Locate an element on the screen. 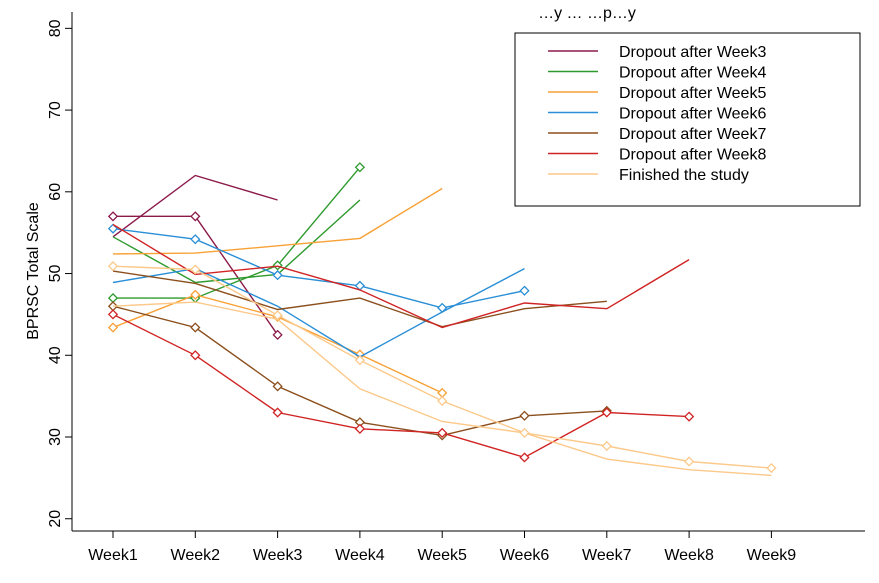 This screenshot has width=879, height=583. legend-label-dropout-after-week8: Dropout after Week8 is located at coordinates (692, 155).